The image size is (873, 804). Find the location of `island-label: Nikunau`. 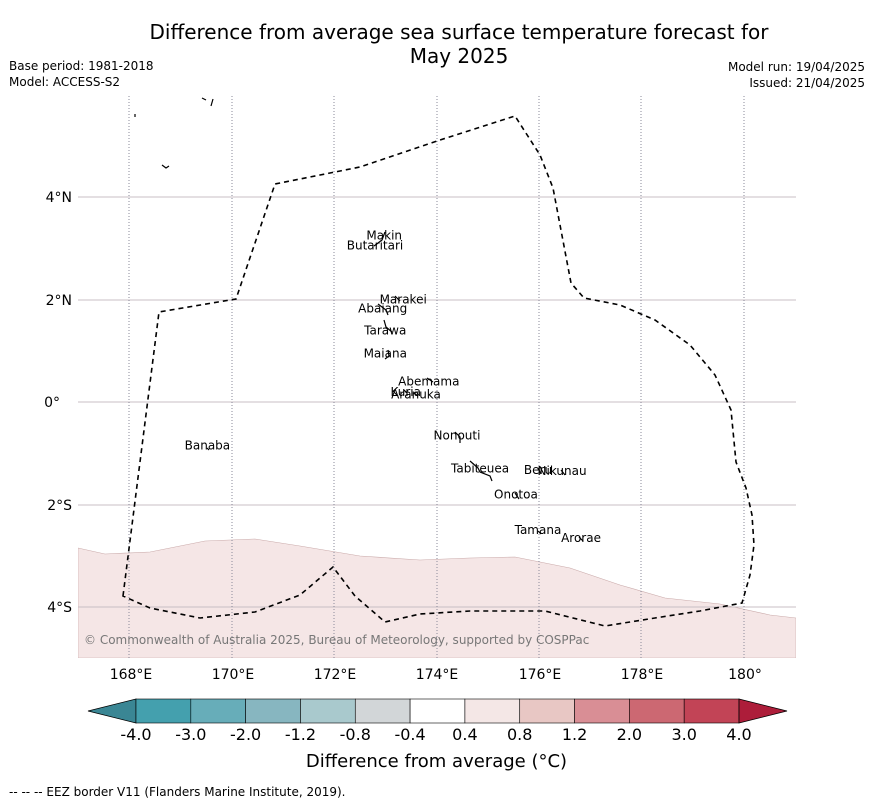

island-label: Nikunau is located at coordinates (562, 471).